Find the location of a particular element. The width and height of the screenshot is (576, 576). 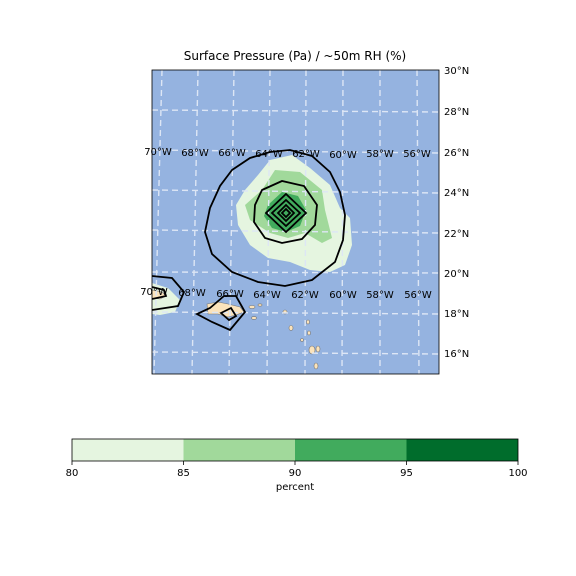

lat-label: 26°N is located at coordinates (456, 153).